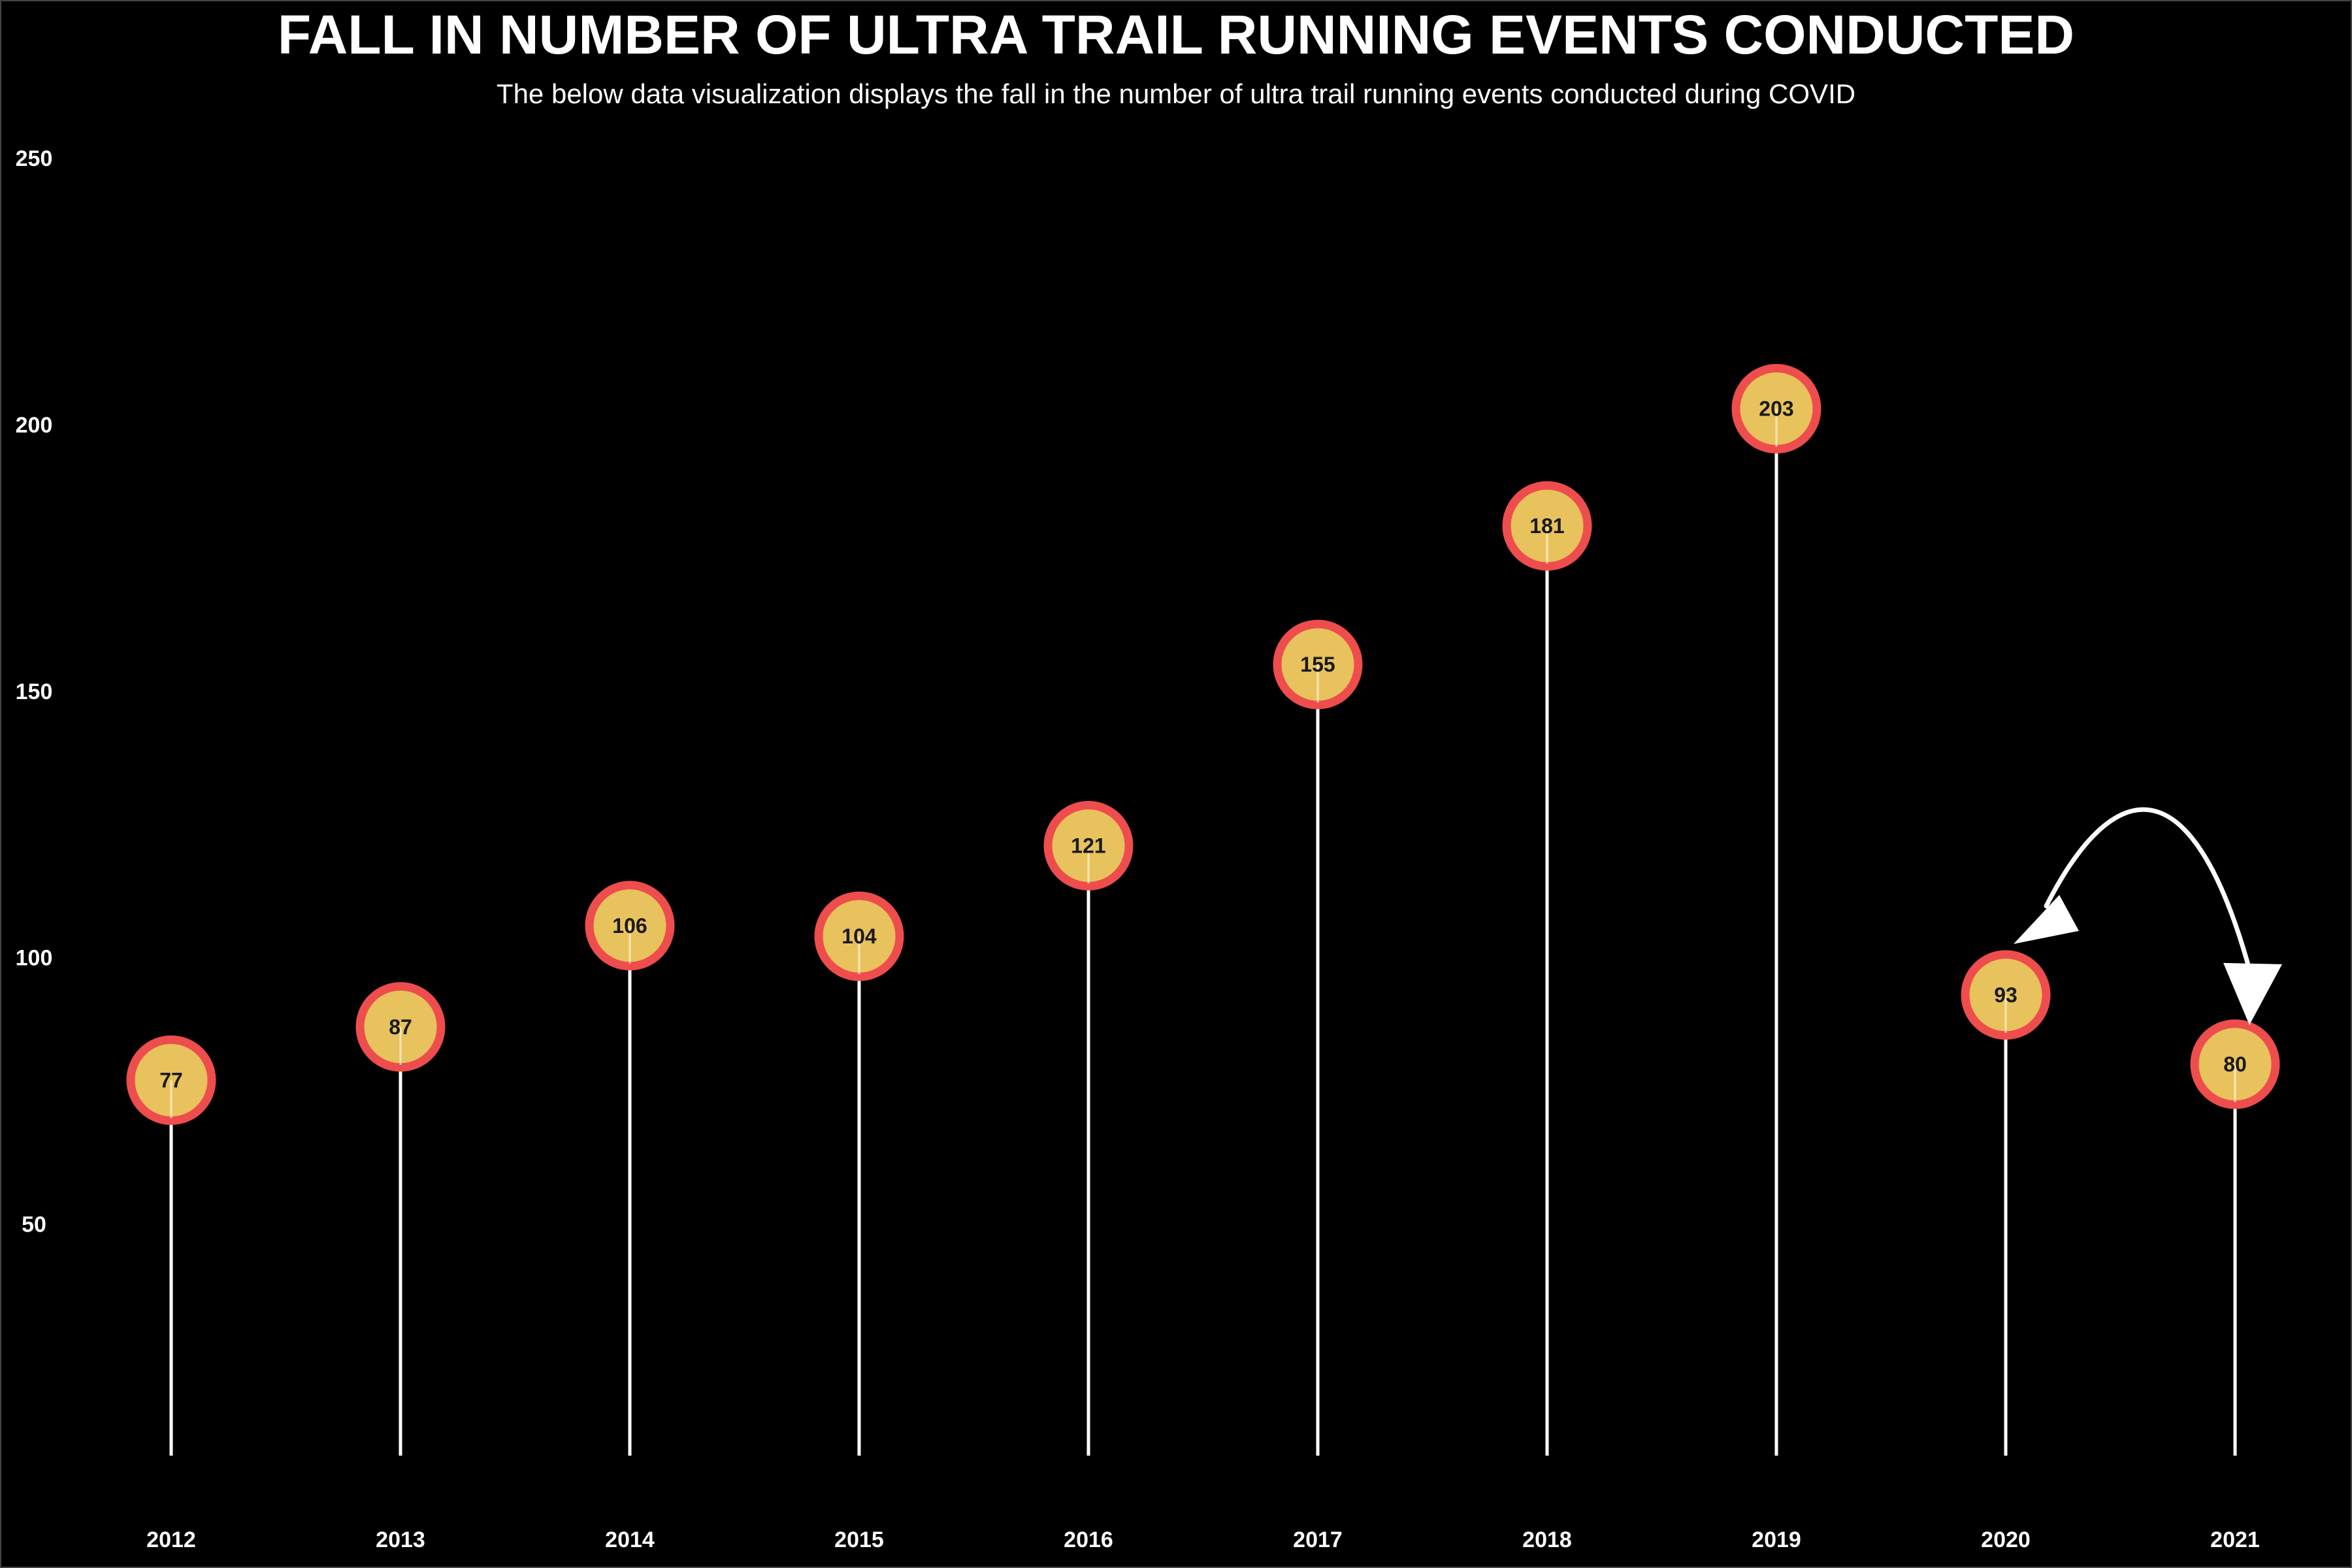  I want to click on y-axis-ticks: 50 100 150 200 250, so click(34, 691).